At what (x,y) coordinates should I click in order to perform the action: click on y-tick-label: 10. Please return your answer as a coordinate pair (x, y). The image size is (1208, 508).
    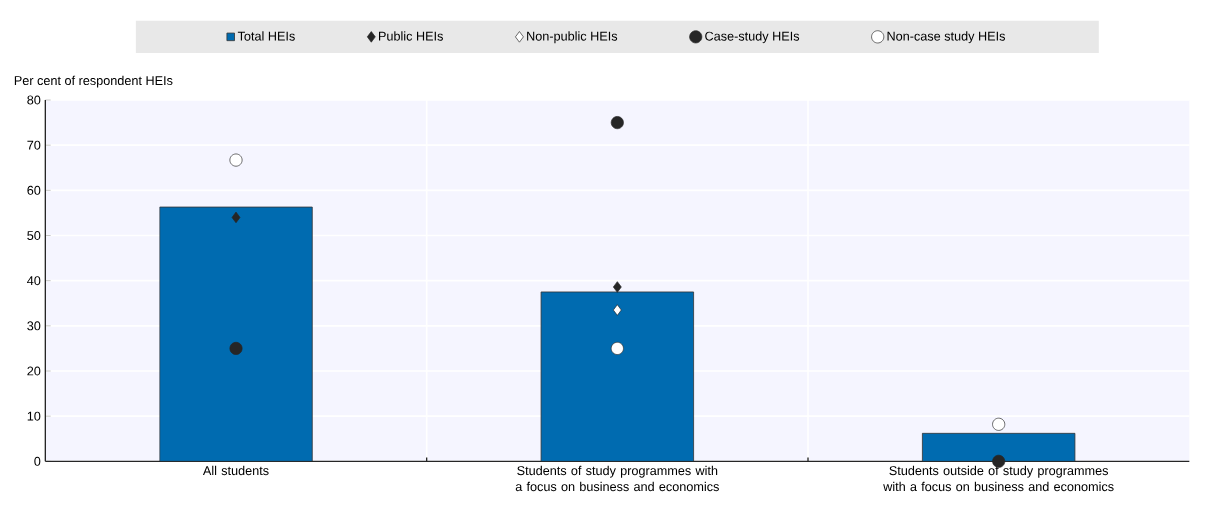
    Looking at the image, I should click on (34, 416).